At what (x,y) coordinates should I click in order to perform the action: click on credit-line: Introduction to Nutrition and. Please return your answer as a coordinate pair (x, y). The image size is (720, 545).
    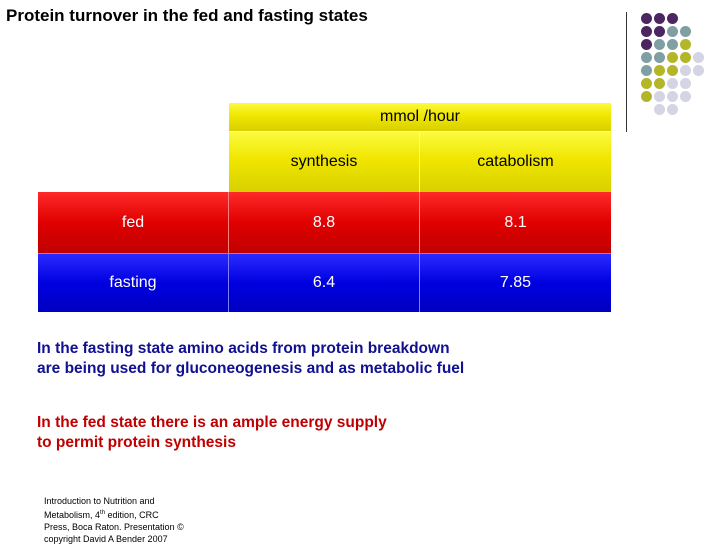
    Looking at the image, I should click on (99, 501).